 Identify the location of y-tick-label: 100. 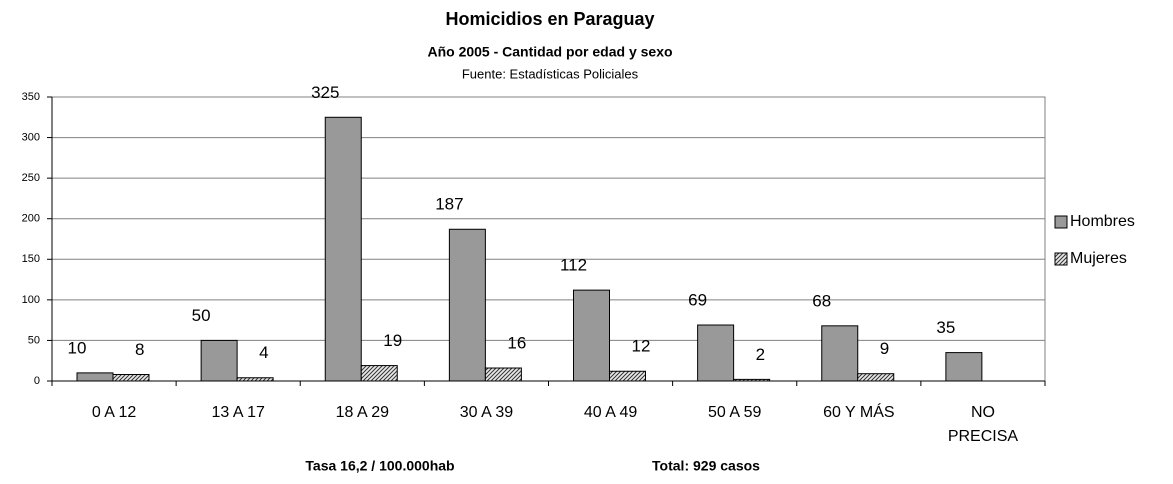
(31, 300).